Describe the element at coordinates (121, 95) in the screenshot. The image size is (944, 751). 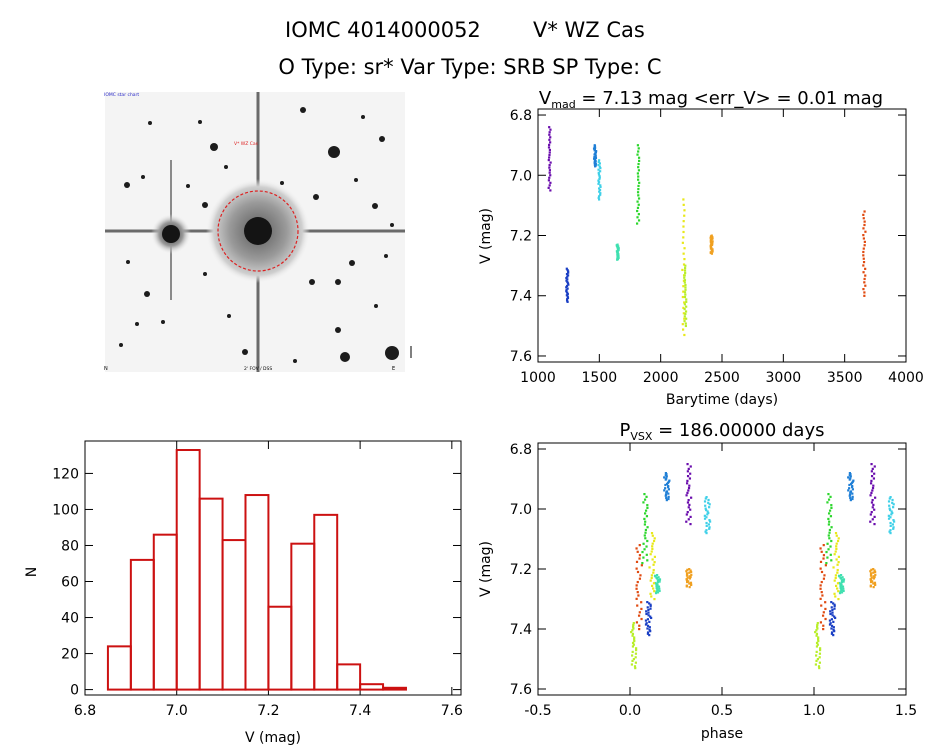
I see `finder-label-top-left: IOMC star chart` at that location.